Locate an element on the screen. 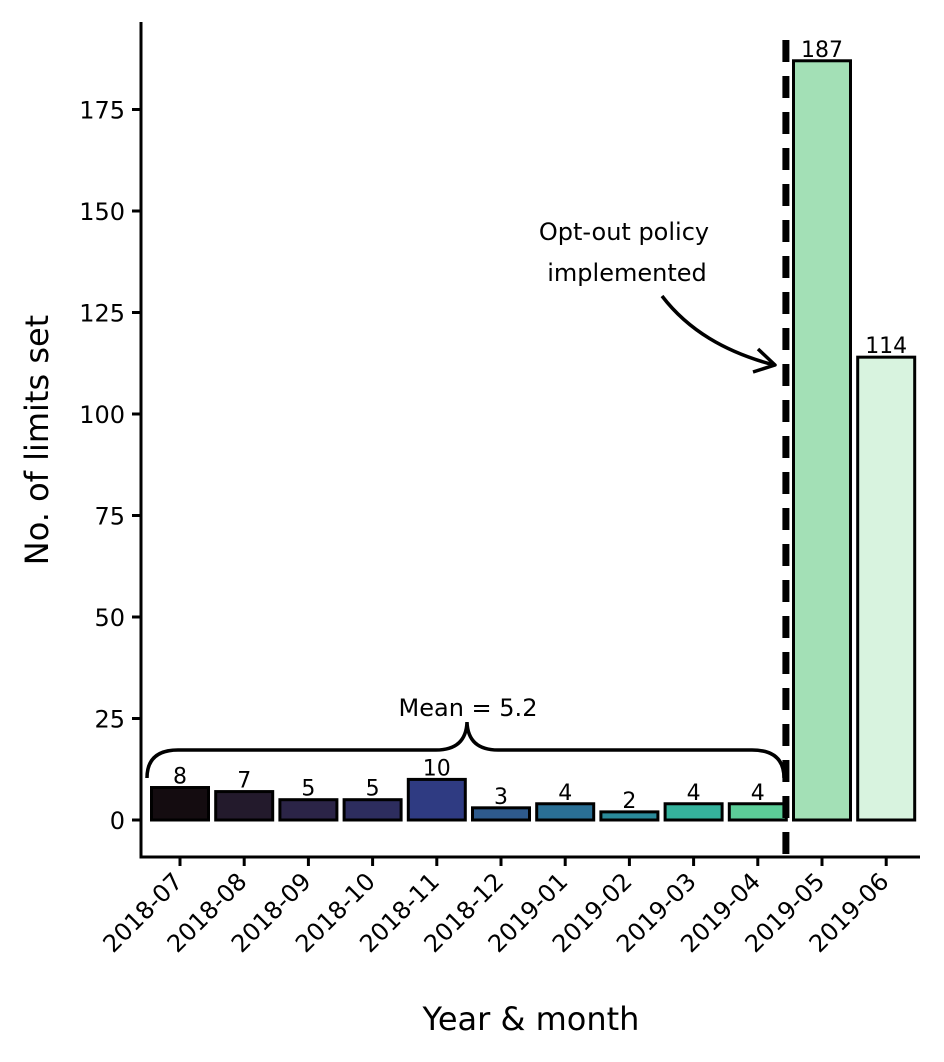 The image size is (944, 1062). policy-annotation-line1: Opt-out policy is located at coordinates (624, 232).